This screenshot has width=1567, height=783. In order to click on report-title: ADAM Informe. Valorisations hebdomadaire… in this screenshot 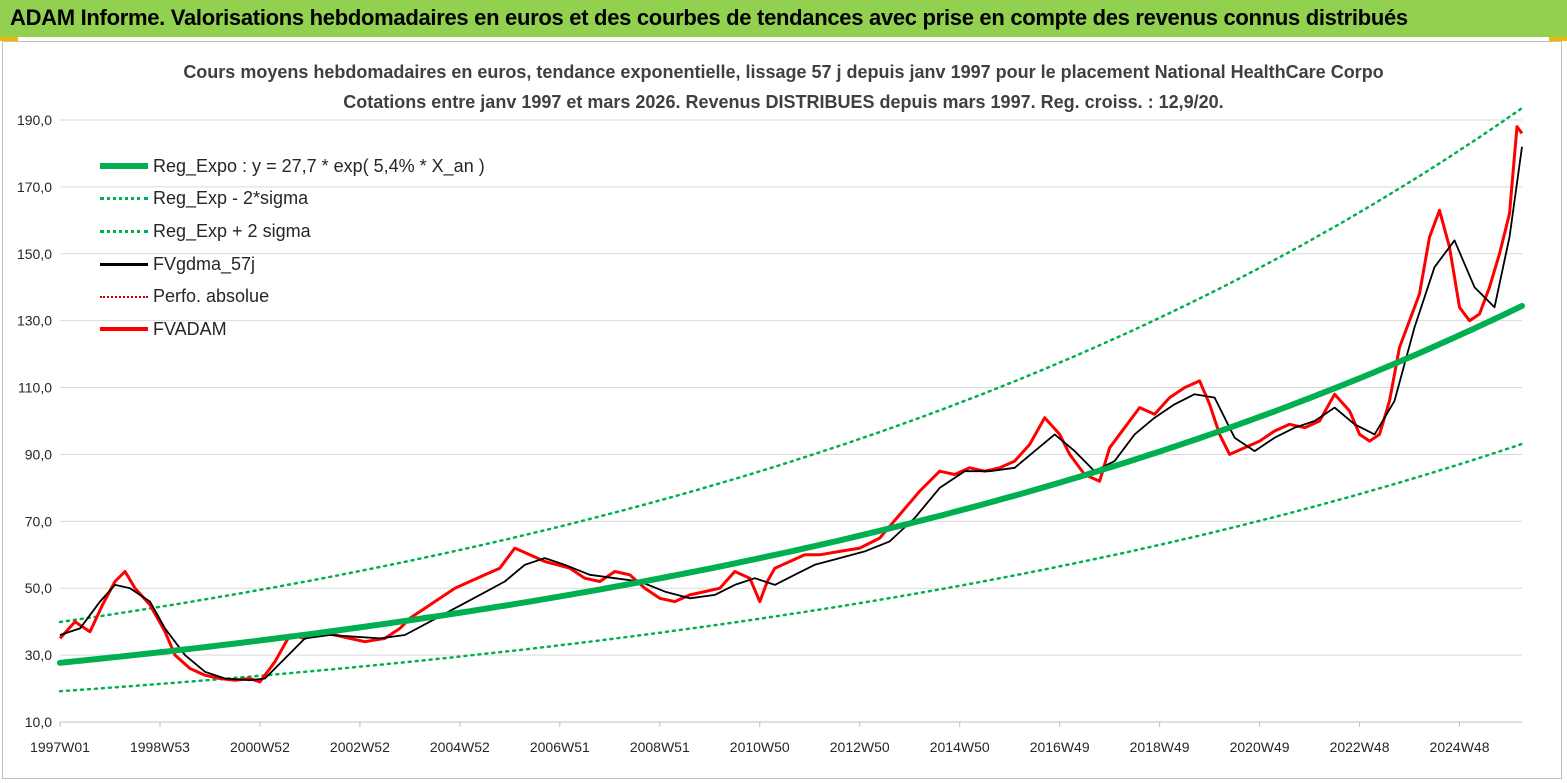, I will do `click(709, 17)`.